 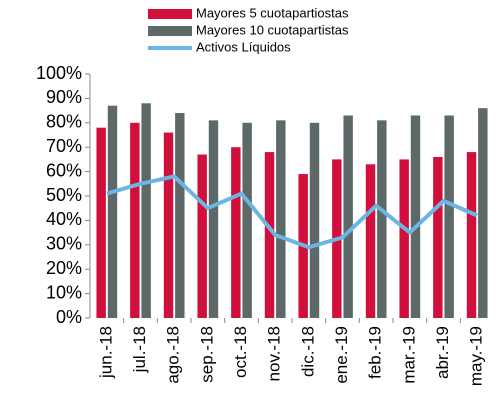 What do you see at coordinates (64, 268) in the screenshot?
I see `y-tick-label: 20%` at bounding box center [64, 268].